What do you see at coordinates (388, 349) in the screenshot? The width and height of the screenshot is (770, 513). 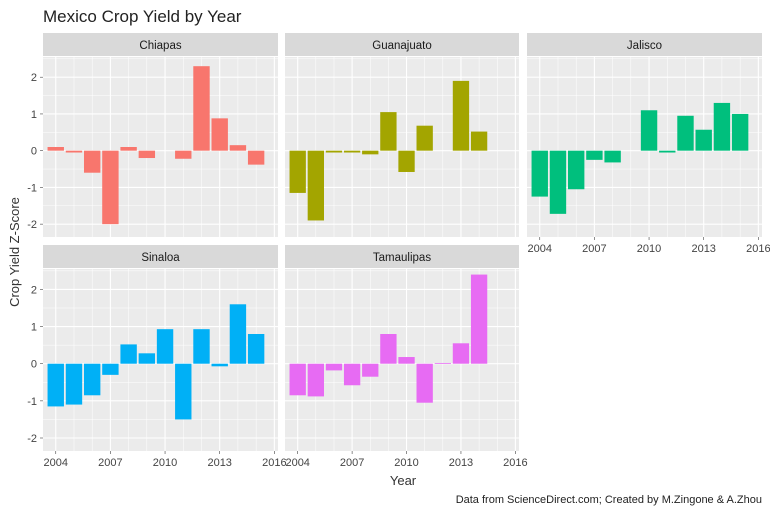 I see `bar-tamaulipas-2009` at bounding box center [388, 349].